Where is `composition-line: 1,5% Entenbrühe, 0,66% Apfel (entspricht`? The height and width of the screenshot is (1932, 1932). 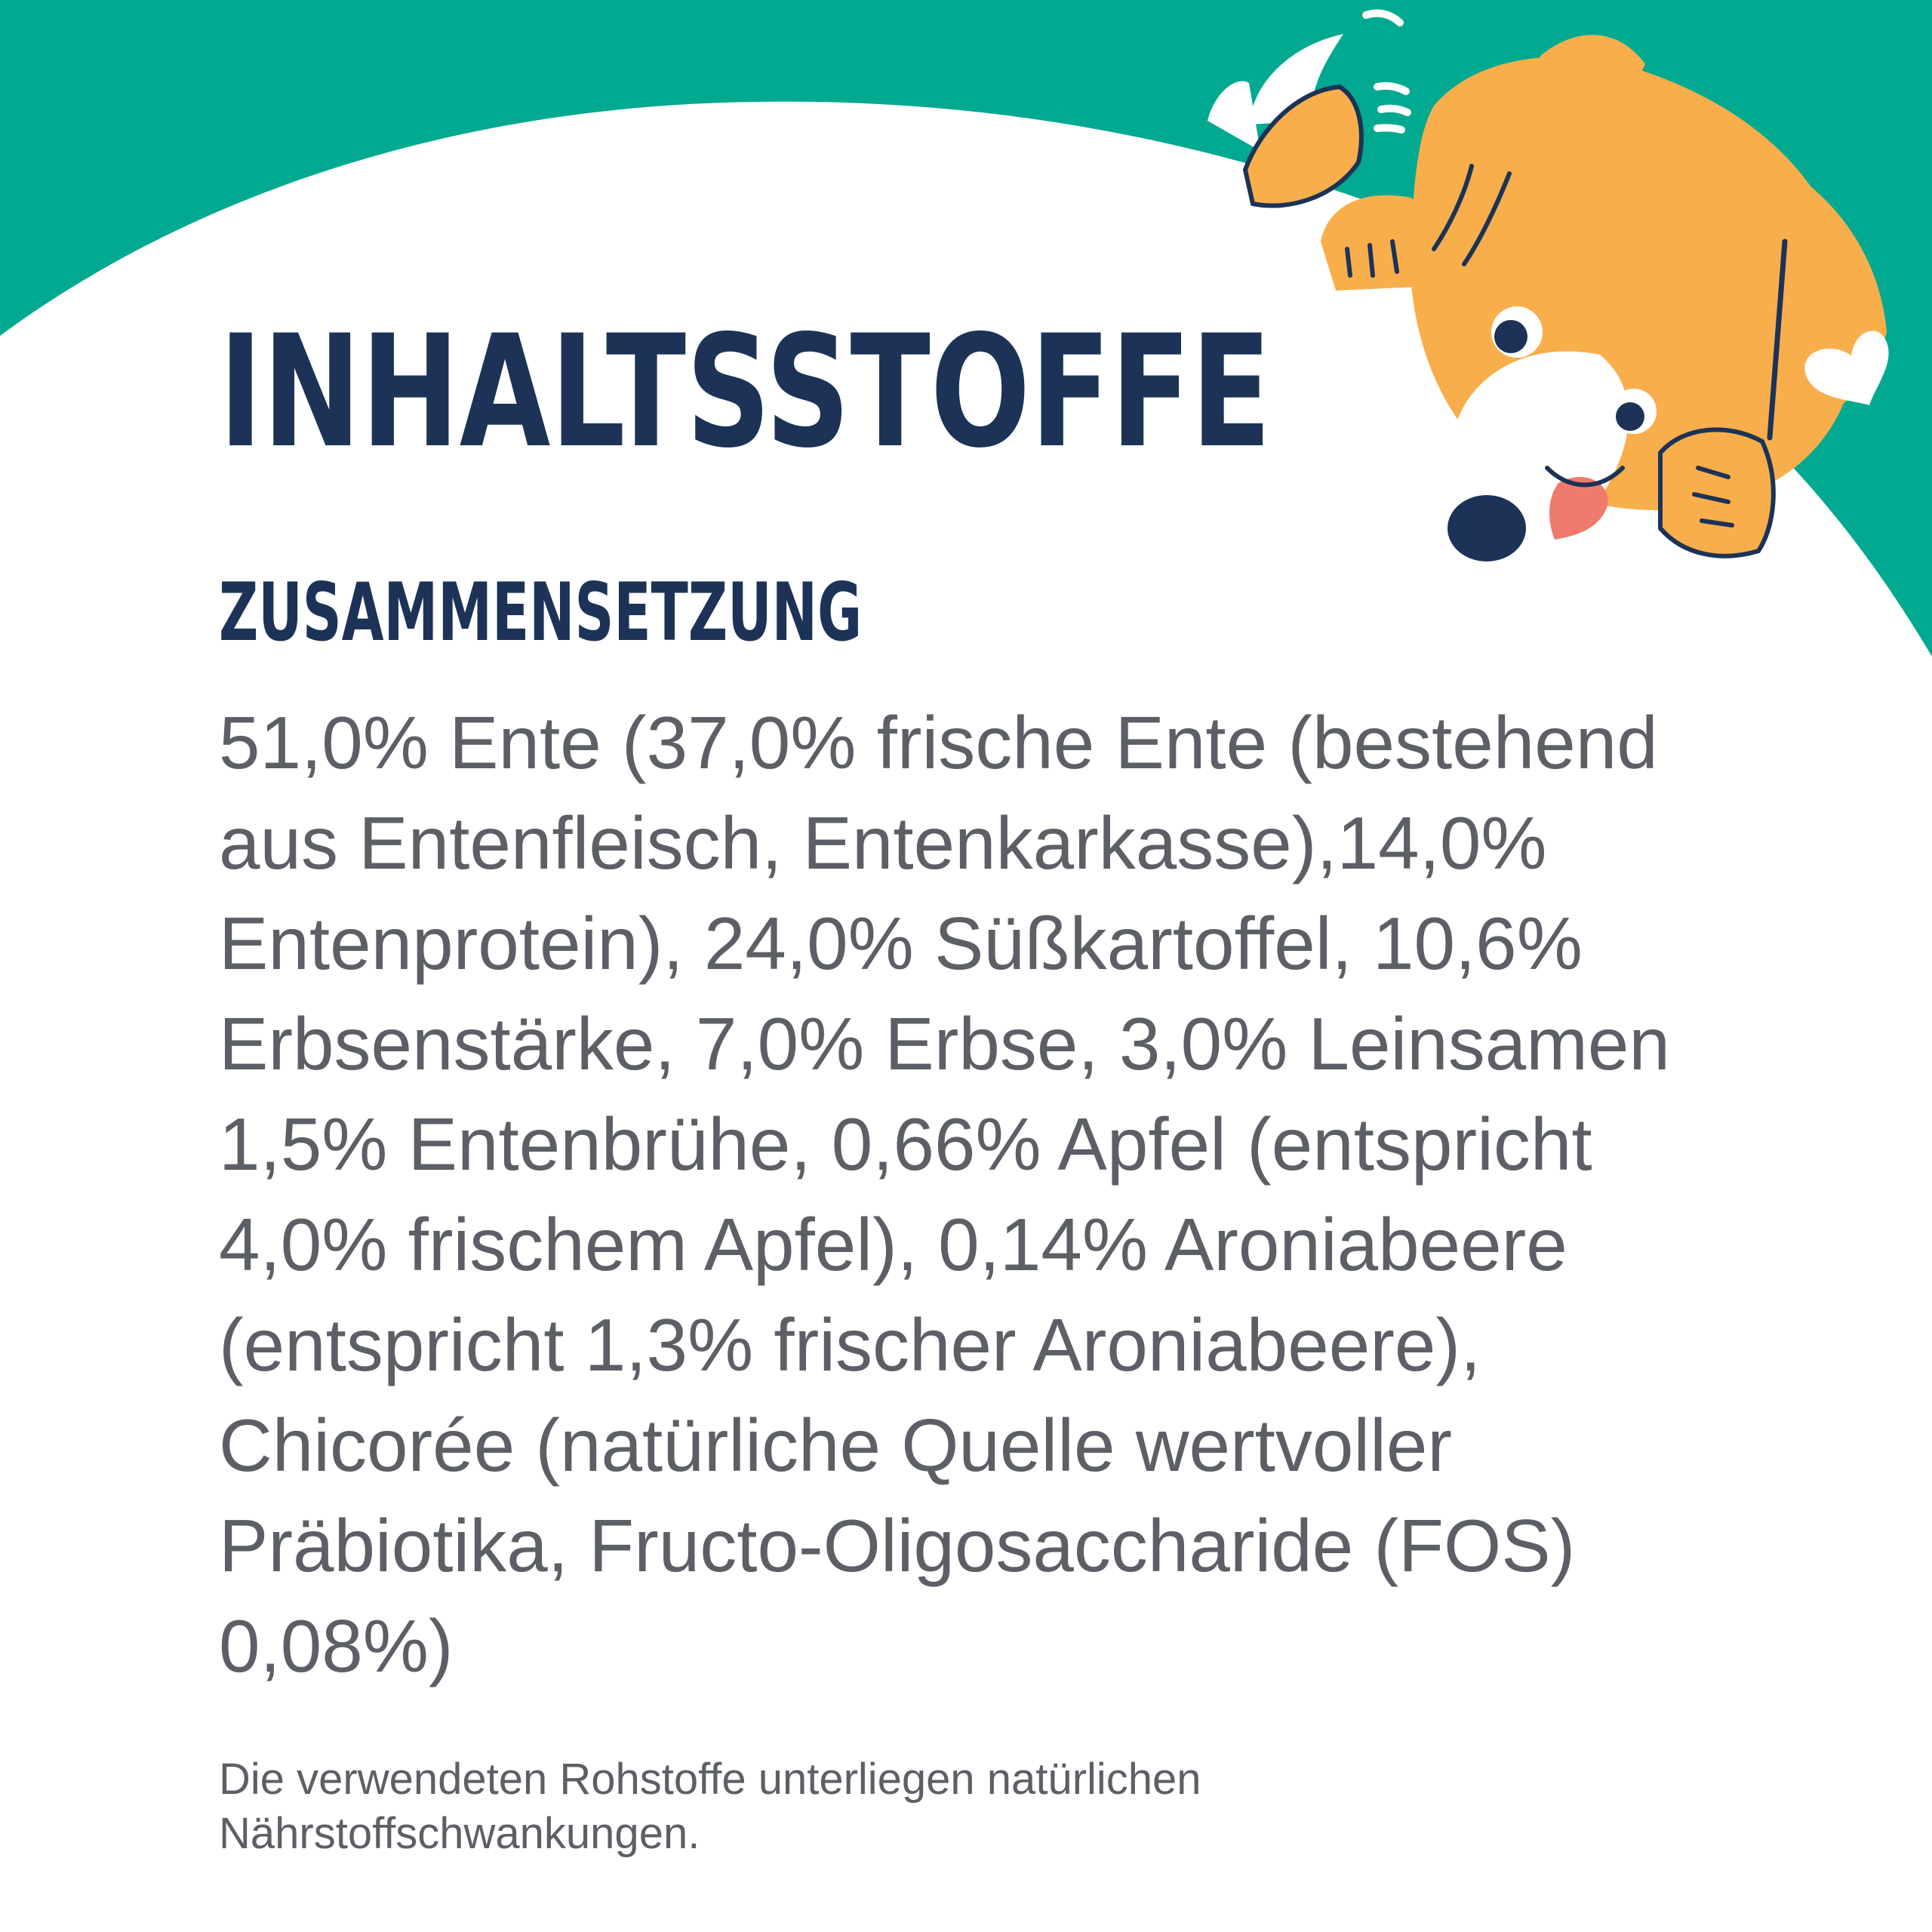 composition-line: 1,5% Entenbrühe, 0,66% Apfel (entspricht is located at coordinates (905, 1144).